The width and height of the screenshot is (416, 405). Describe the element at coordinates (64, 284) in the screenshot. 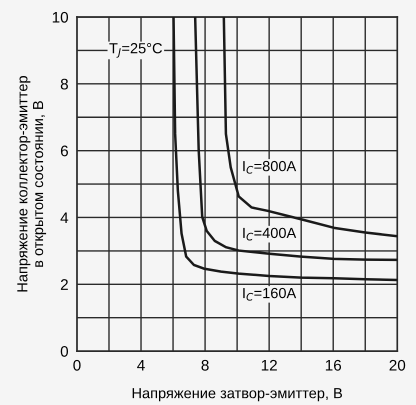

I see `y-tick-label: 2` at that location.